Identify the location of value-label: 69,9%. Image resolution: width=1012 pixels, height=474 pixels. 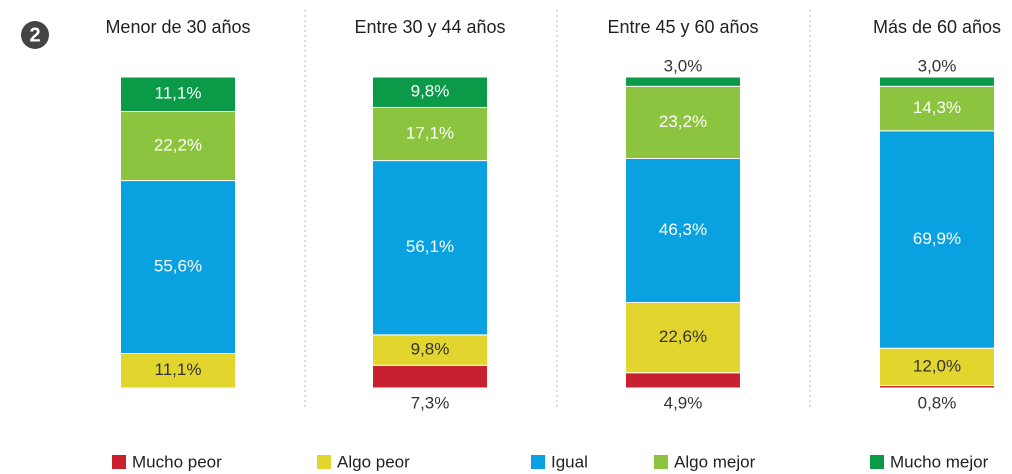
(937, 238).